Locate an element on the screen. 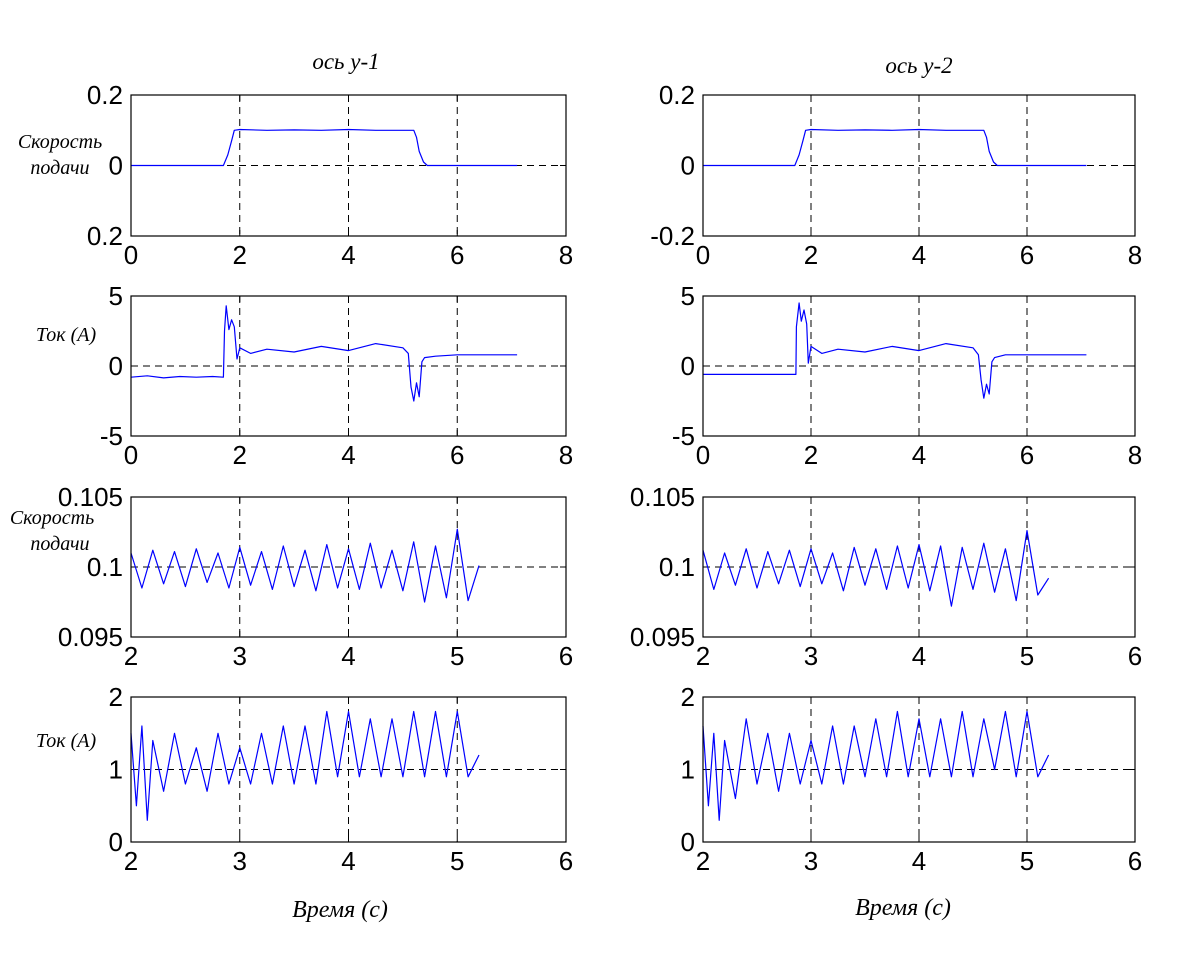 The width and height of the screenshot is (1198, 963). panel-y2-current-zoom: 2 3 4 5 6 2 1 0 is located at coordinates (912, 779).